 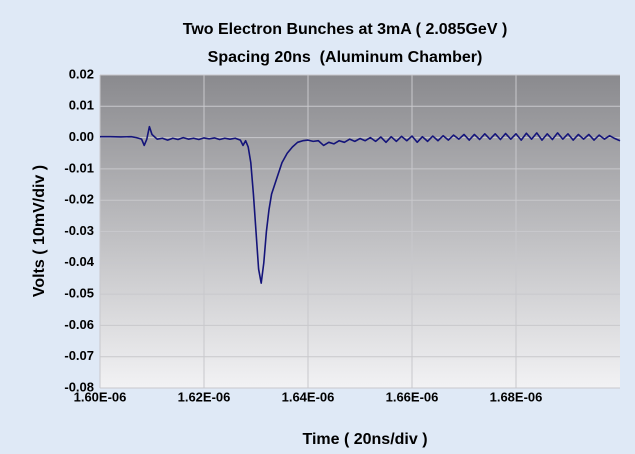 What do you see at coordinates (79, 324) in the screenshot?
I see `y-tick-label: -0.06` at bounding box center [79, 324].